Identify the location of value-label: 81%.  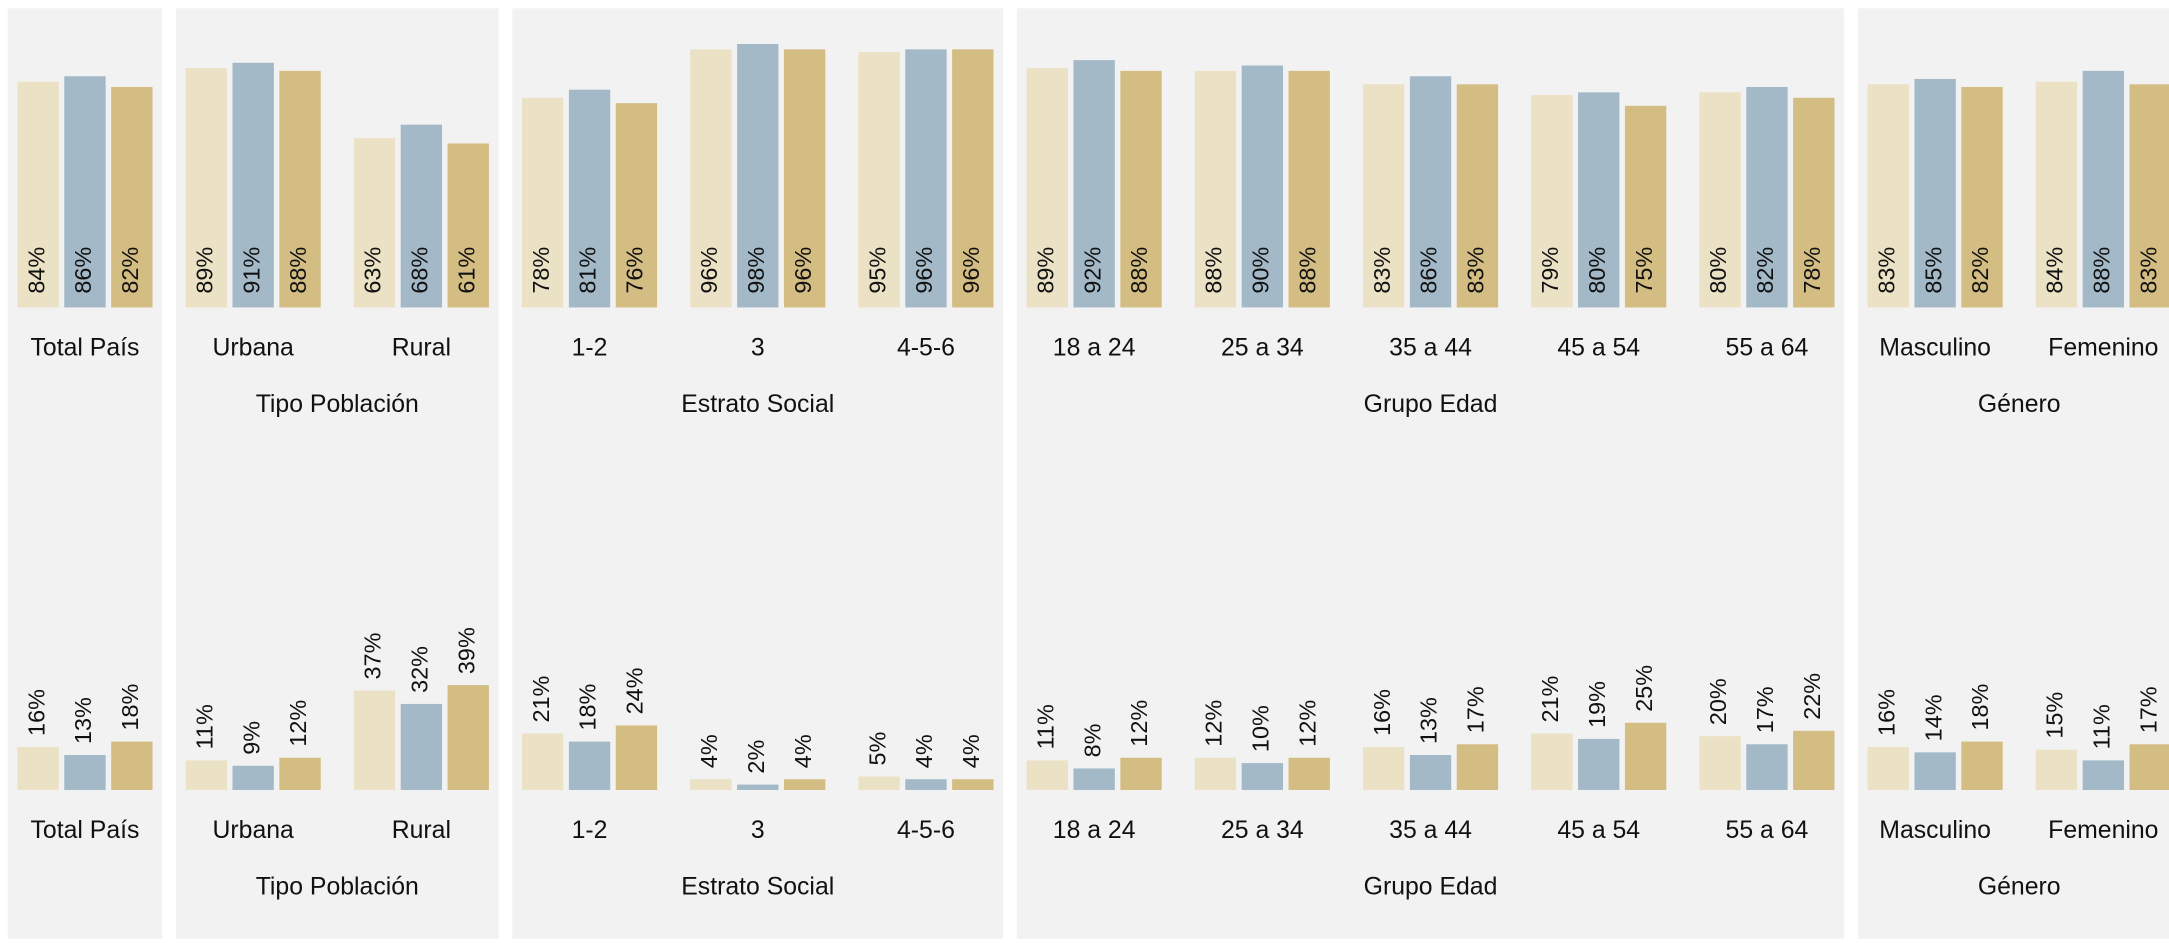
(588, 270).